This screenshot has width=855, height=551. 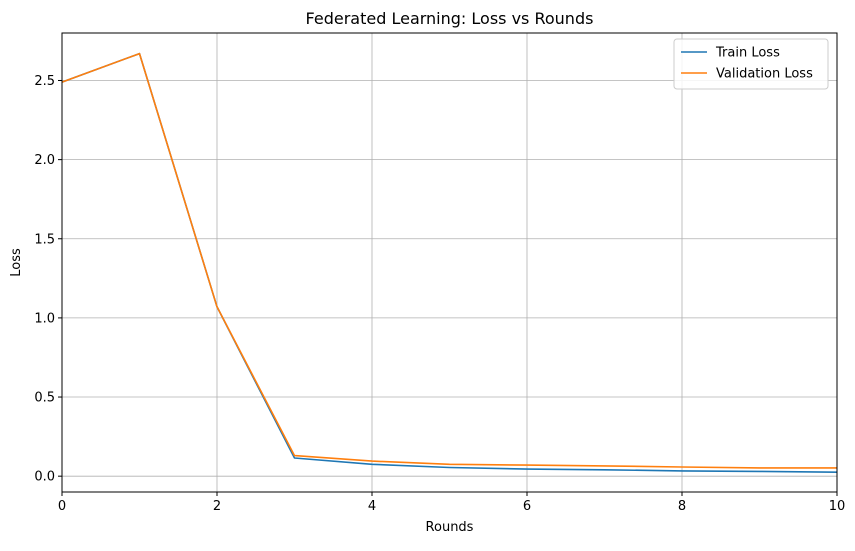 I want to click on x-tick-label: 4, so click(x=372, y=506).